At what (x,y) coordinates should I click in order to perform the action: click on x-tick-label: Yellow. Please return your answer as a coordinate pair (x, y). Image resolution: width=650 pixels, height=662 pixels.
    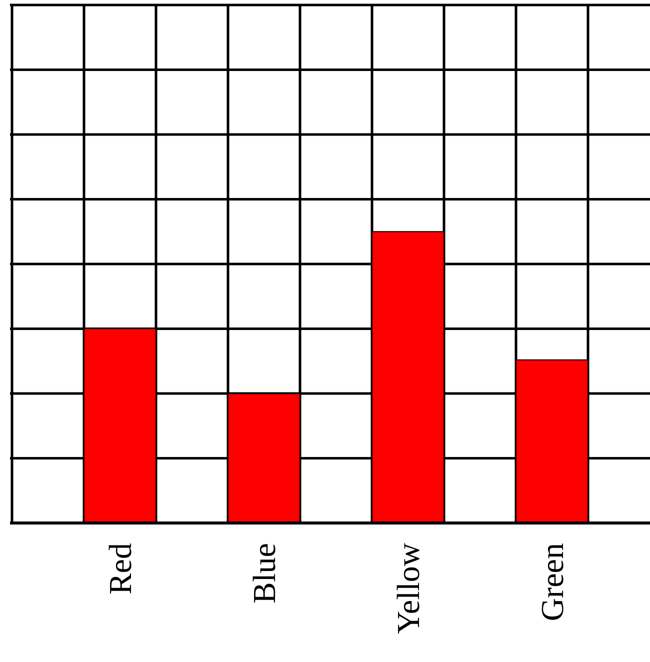
    Looking at the image, I should click on (408, 588).